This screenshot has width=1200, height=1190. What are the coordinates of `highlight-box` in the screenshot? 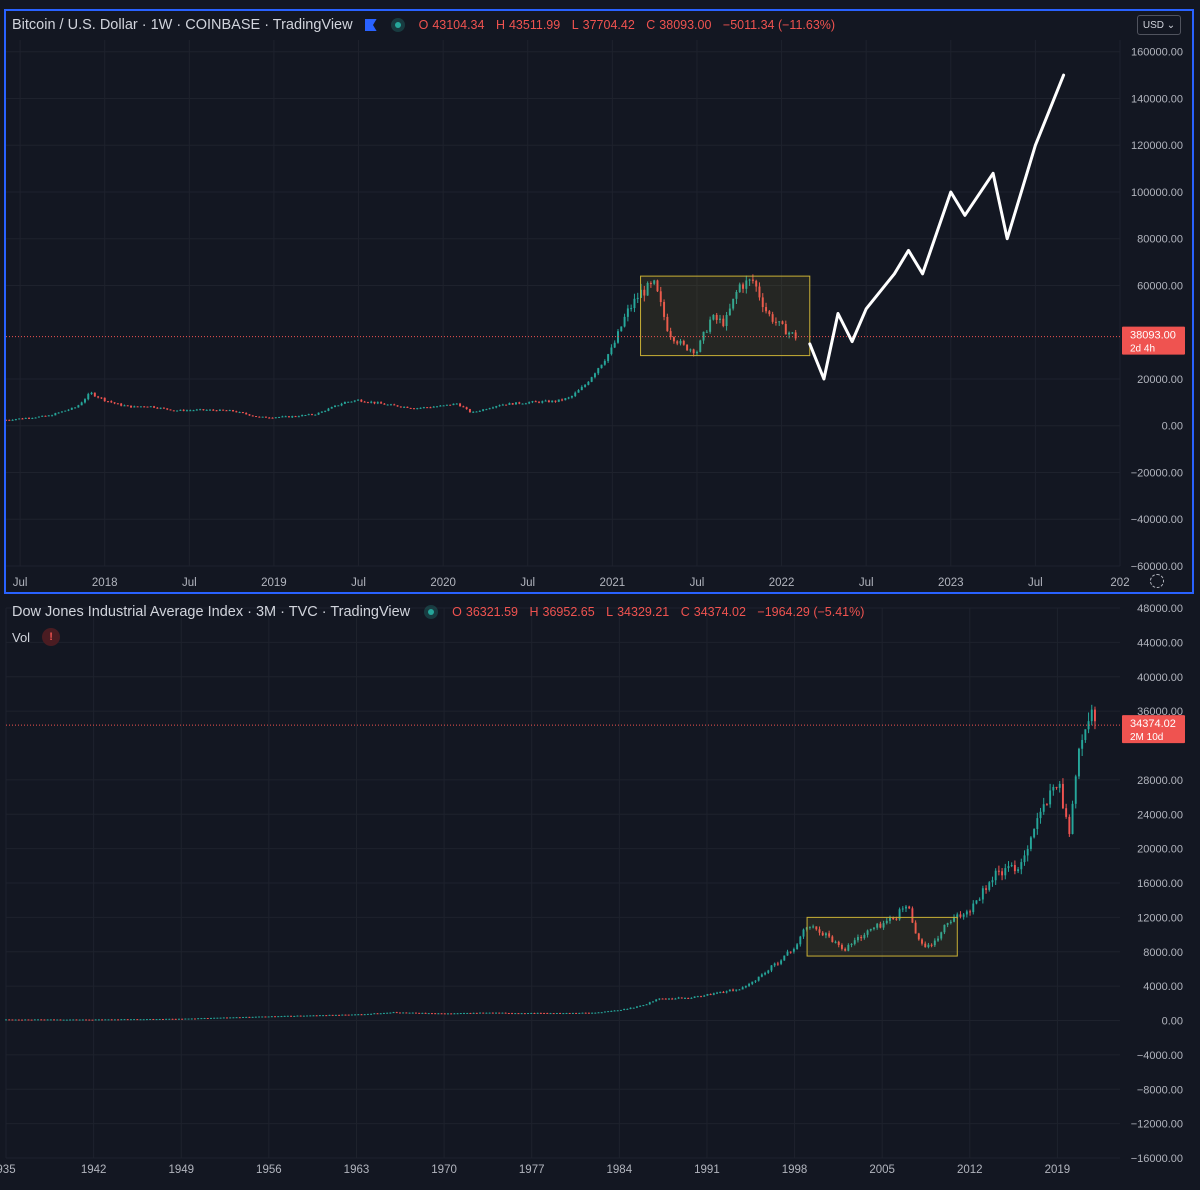 It's located at (725, 316).